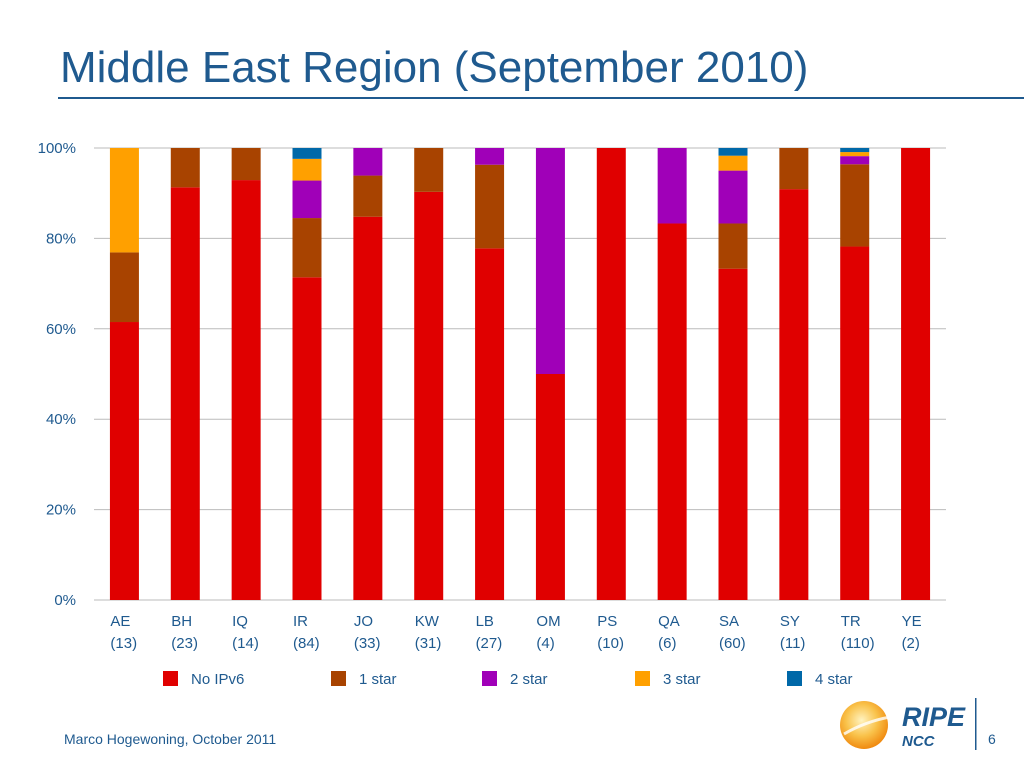  I want to click on x-category-label: IR, so click(300, 621).